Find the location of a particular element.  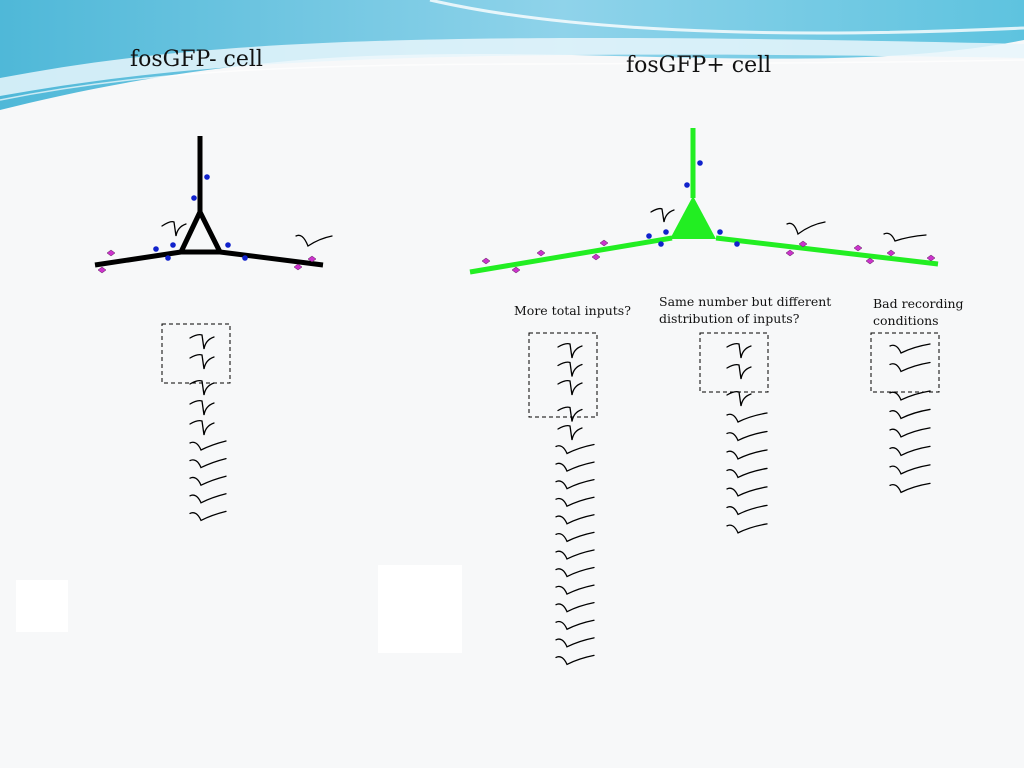

neuron-plus-synapses-proximal is located at coordinates (693, 203).